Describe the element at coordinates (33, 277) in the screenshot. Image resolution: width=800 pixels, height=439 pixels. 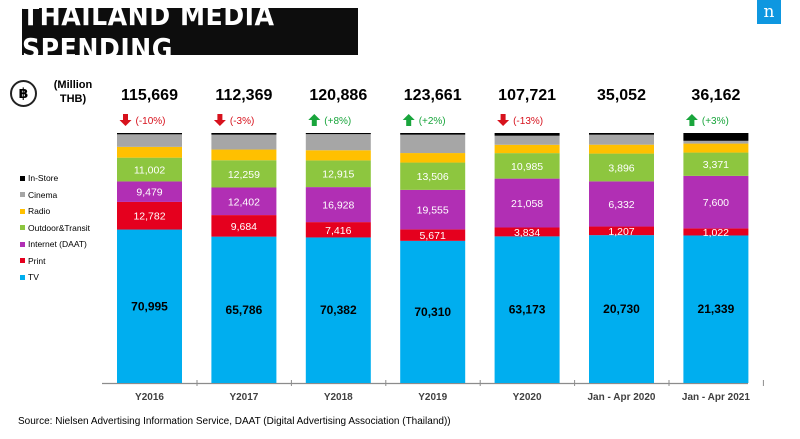
I see `legend-label: TV` at that location.